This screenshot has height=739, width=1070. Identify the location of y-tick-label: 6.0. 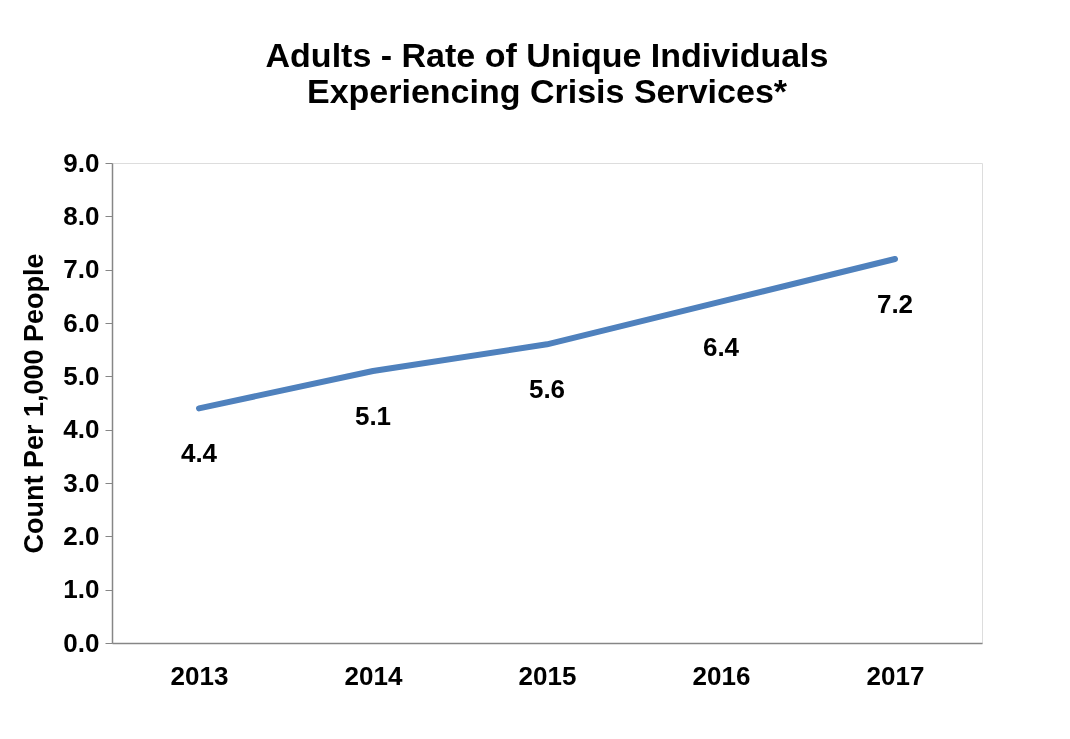
(81, 322).